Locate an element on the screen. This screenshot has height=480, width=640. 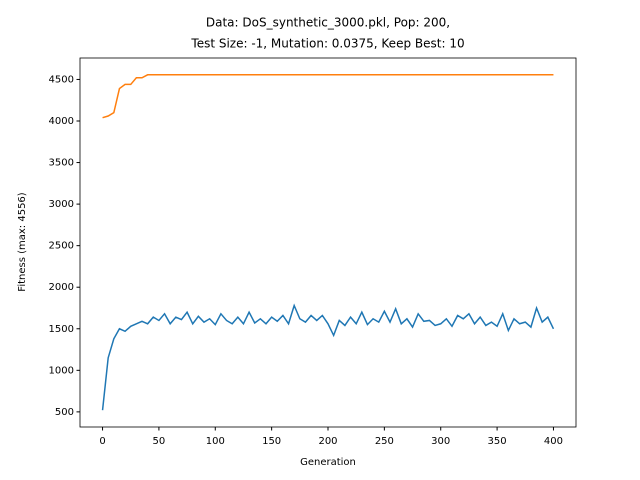
x-tick-label: 250 is located at coordinates (384, 441).